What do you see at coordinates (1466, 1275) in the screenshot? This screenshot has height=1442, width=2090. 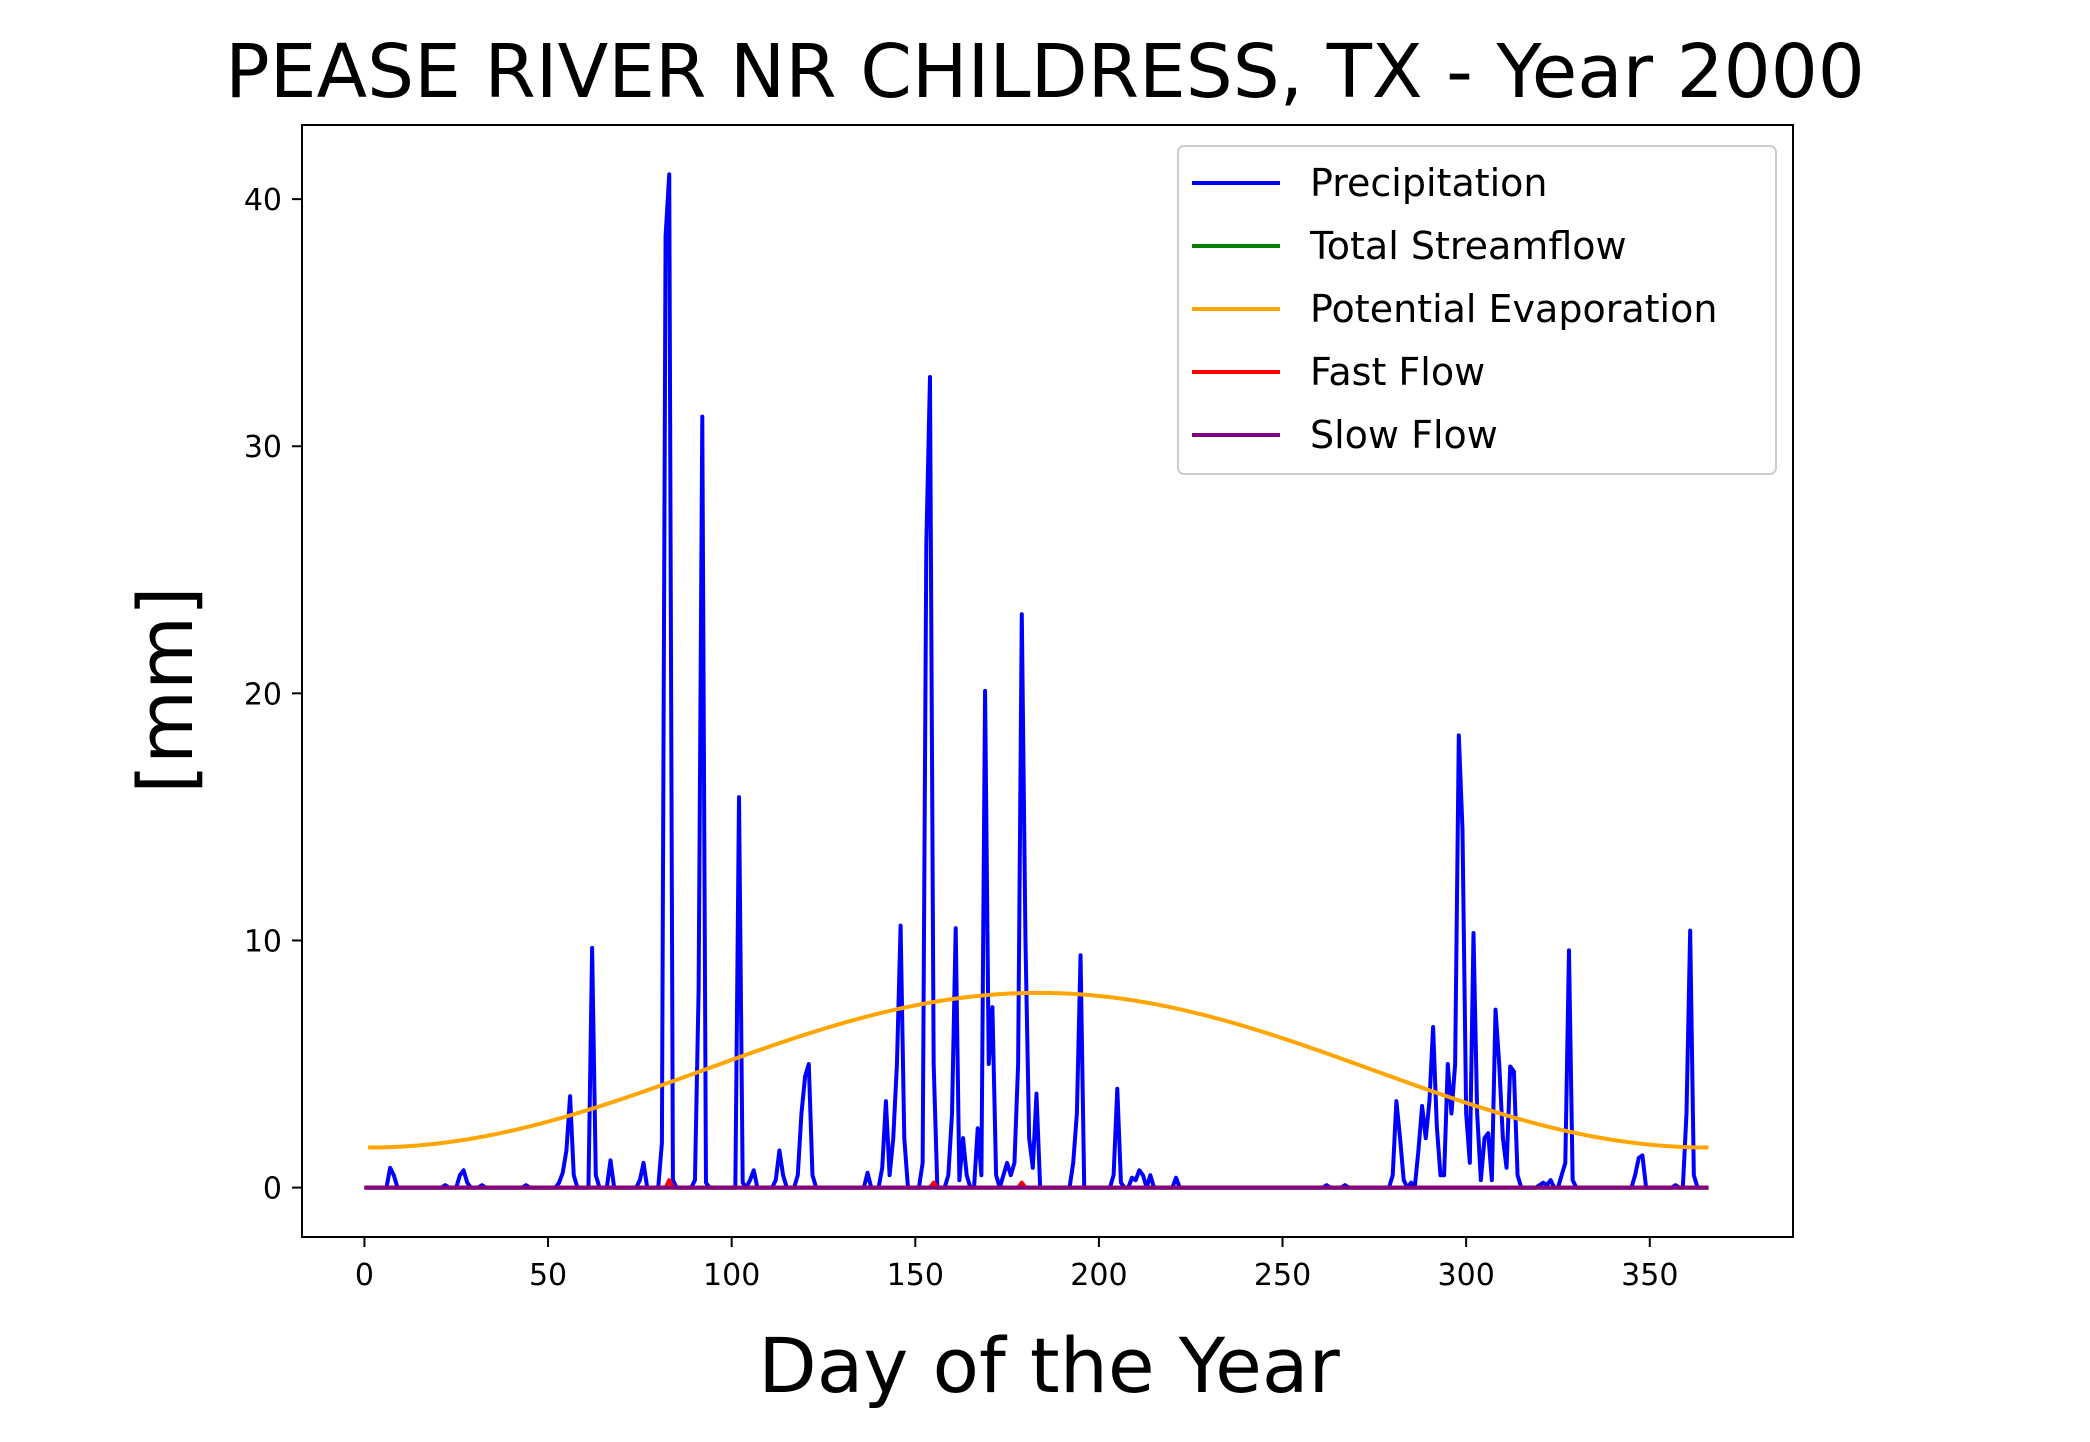 I see `x-tick-label: 300` at bounding box center [1466, 1275].